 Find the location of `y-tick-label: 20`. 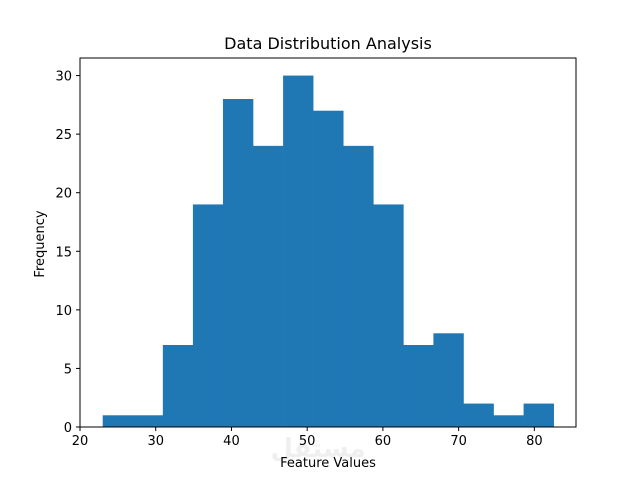

y-tick-label: 20 is located at coordinates (63, 194).